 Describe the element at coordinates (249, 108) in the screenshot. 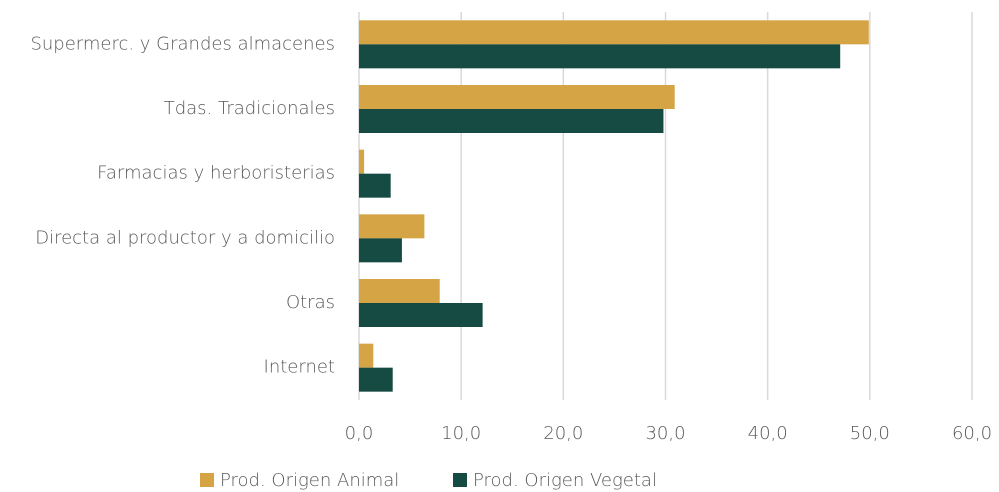

I see `y-tick-label: Tdas. Tradicionales` at that location.